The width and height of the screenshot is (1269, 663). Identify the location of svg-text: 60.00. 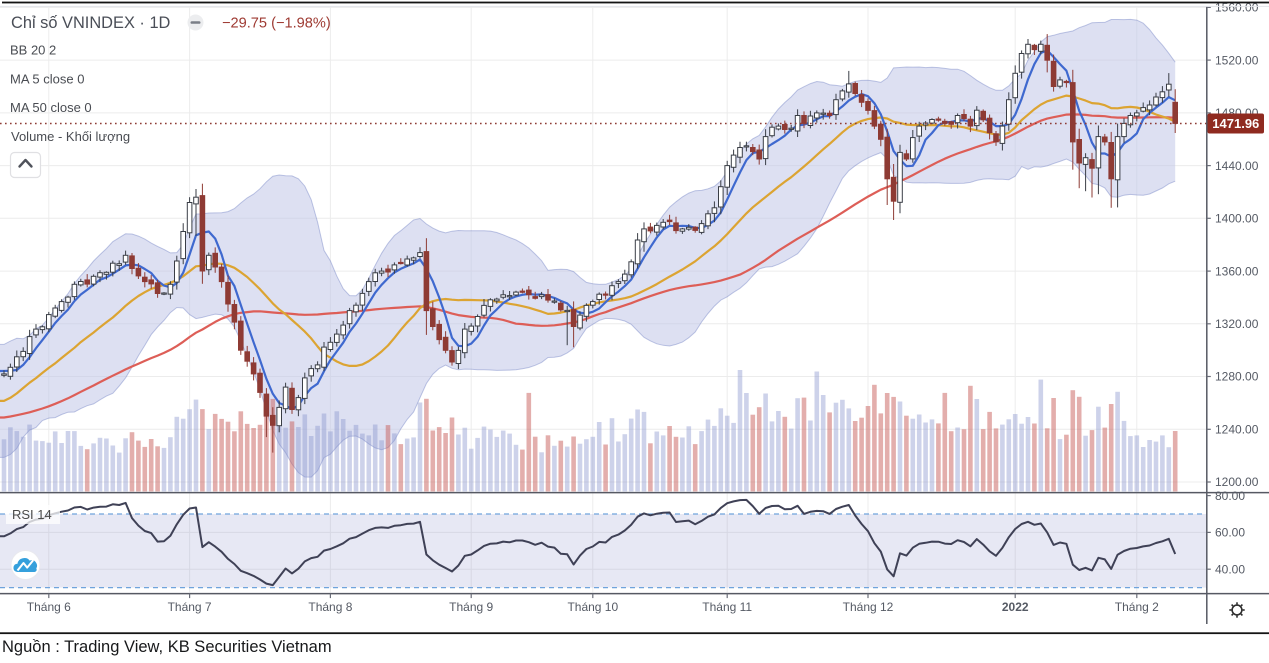
(1230, 533).